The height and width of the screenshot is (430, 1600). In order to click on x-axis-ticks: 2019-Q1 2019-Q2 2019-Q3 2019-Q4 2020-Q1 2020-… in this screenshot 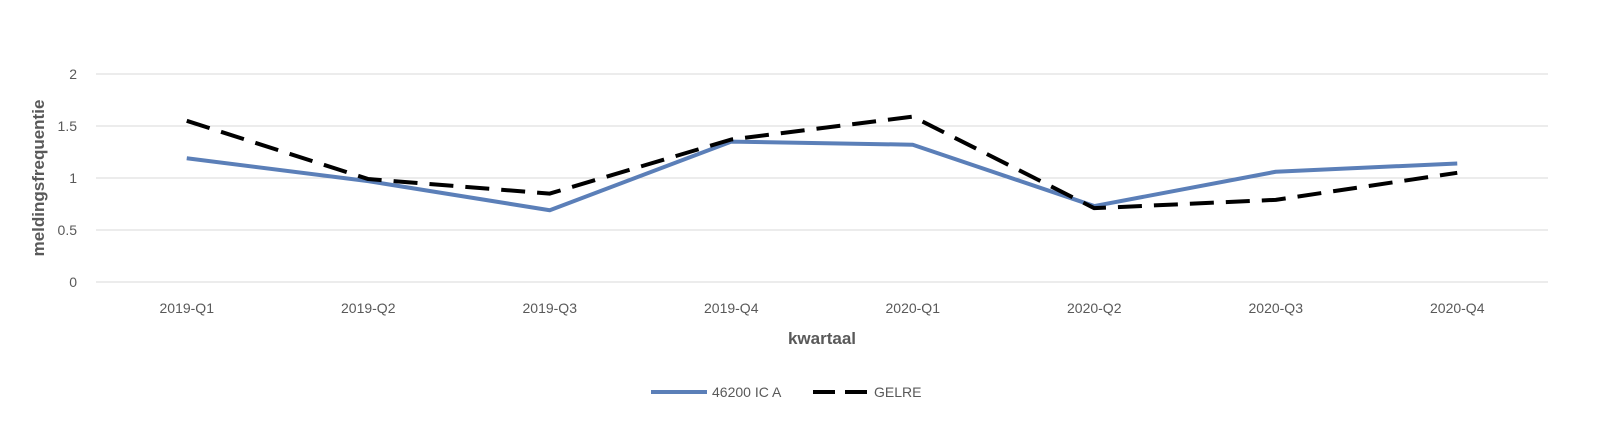, I will do `click(822, 308)`.